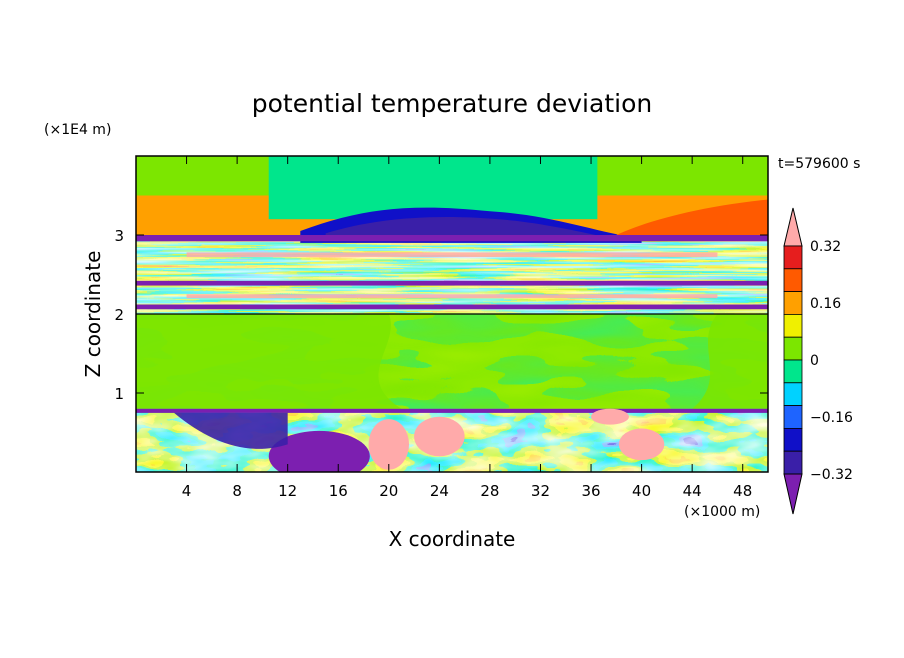 This screenshot has height=658, width=904. I want to click on top-left-region, so click(202, 176).